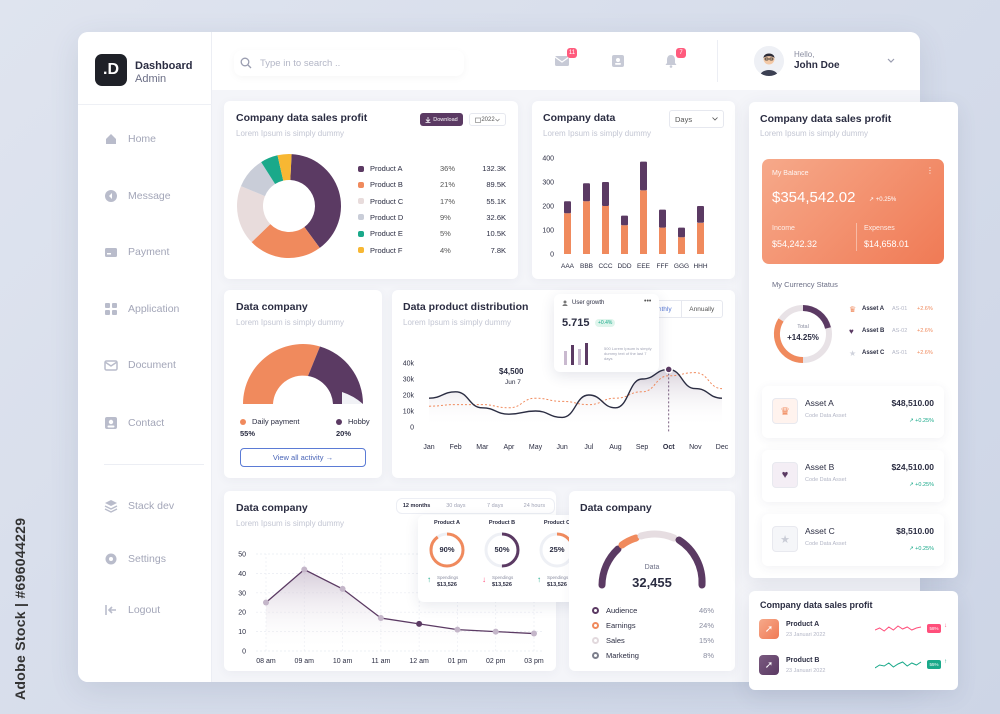  What do you see at coordinates (441, 119) in the screenshot?
I see `download-button: Download` at bounding box center [441, 119].